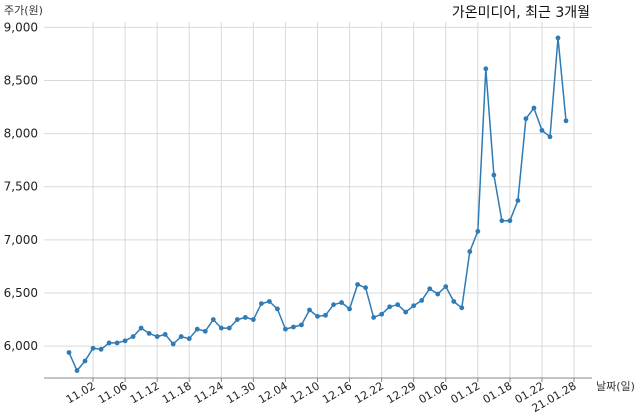  I want to click on x-tick-label: 11.30, so click(241, 392).